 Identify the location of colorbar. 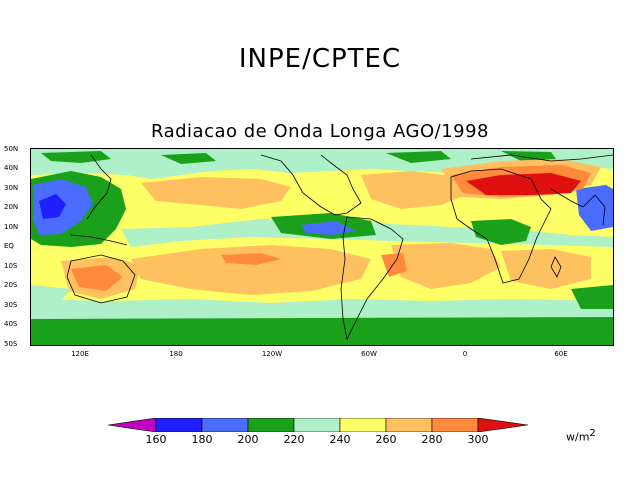
(318, 425).